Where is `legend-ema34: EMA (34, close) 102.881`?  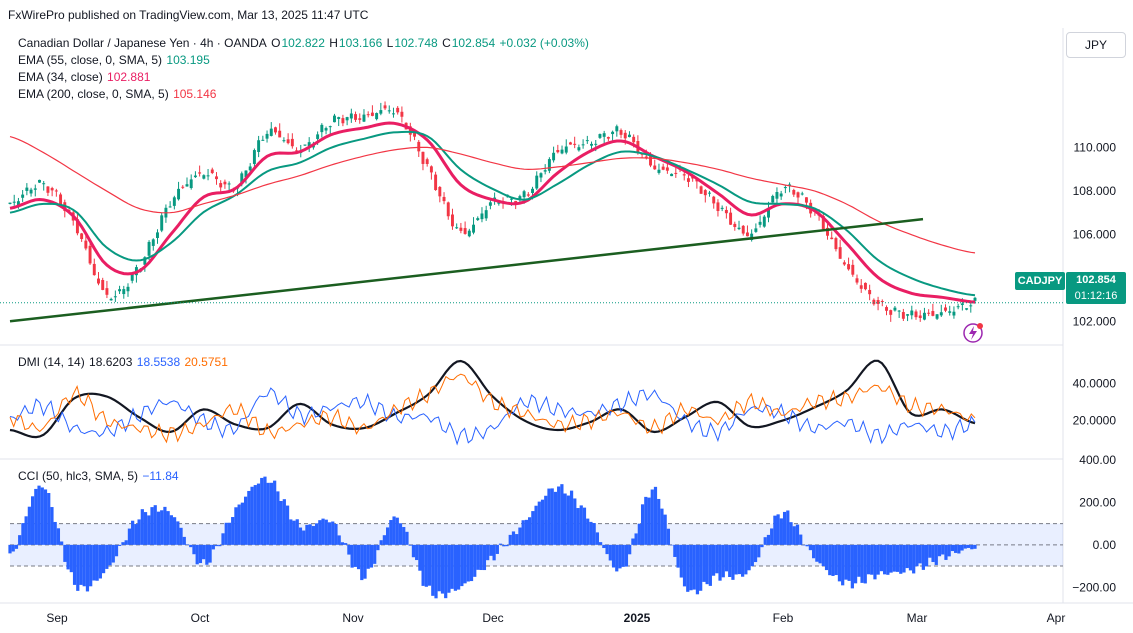 legend-ema34: EMA (34, close) 102.881 is located at coordinates (84, 77).